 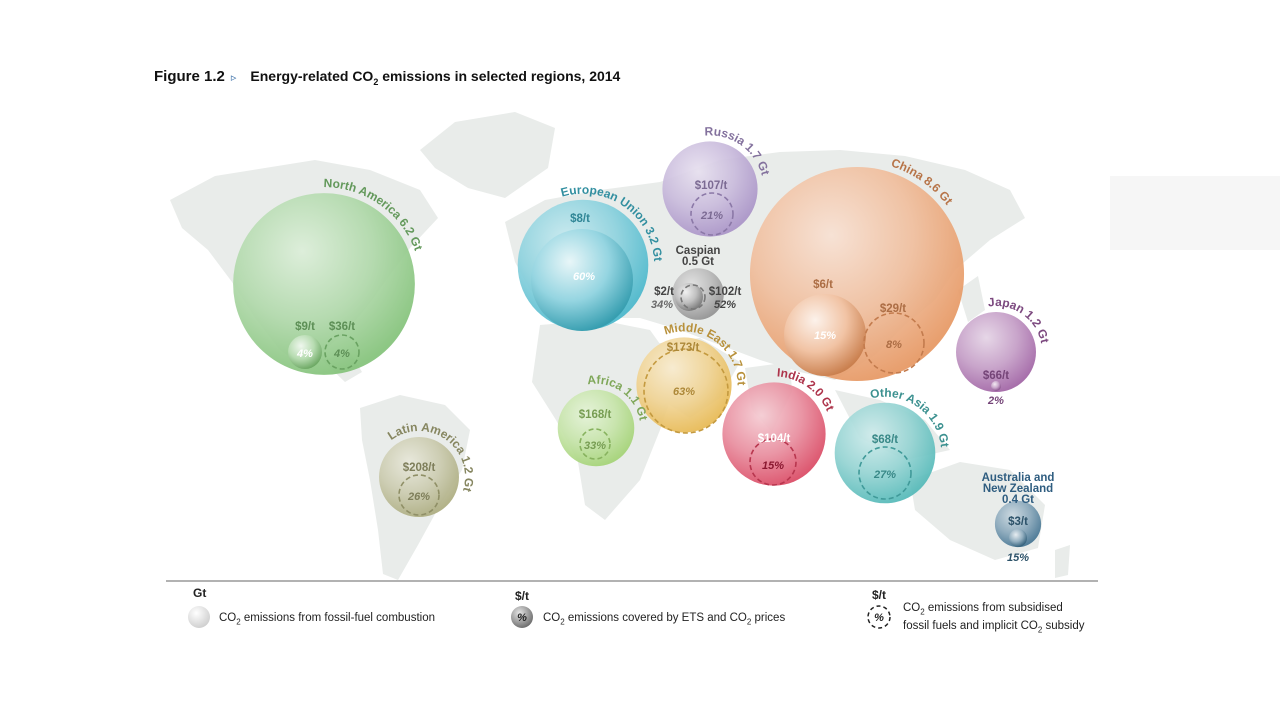 I want to click on bubble-other-asia, so click(x=885, y=453).